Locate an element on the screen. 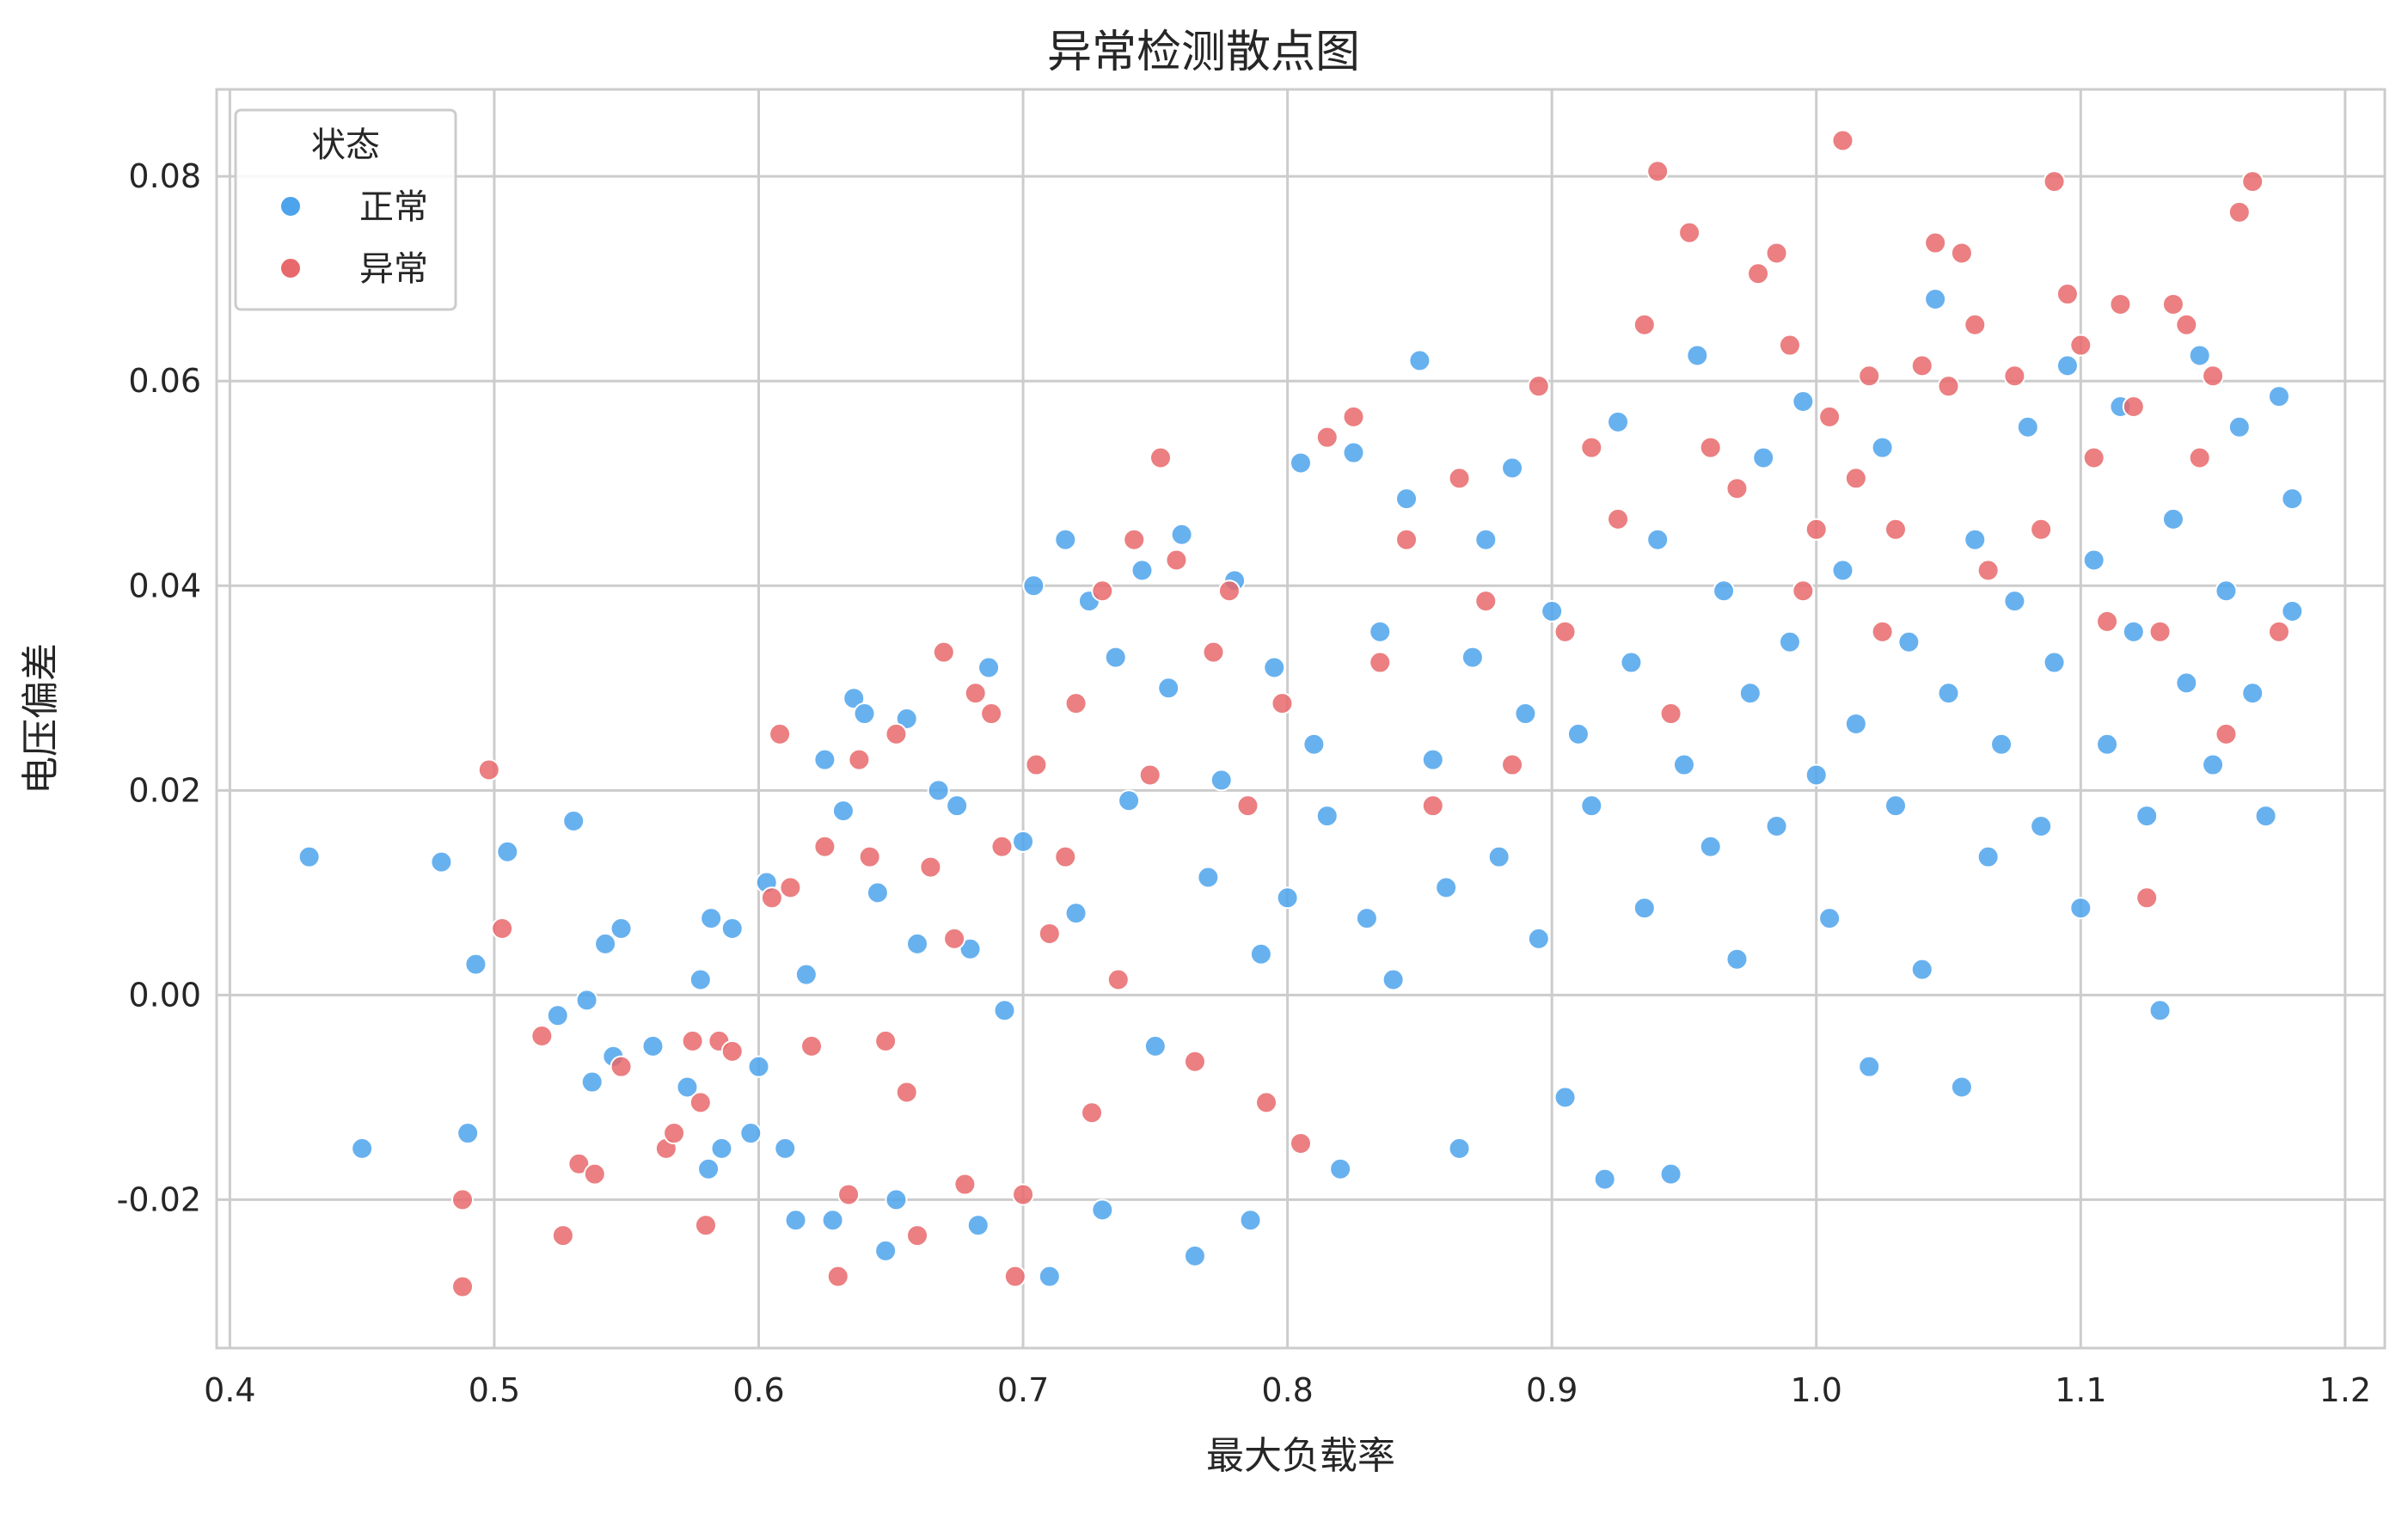  y-tick-label: 0.04 is located at coordinates (164, 586).